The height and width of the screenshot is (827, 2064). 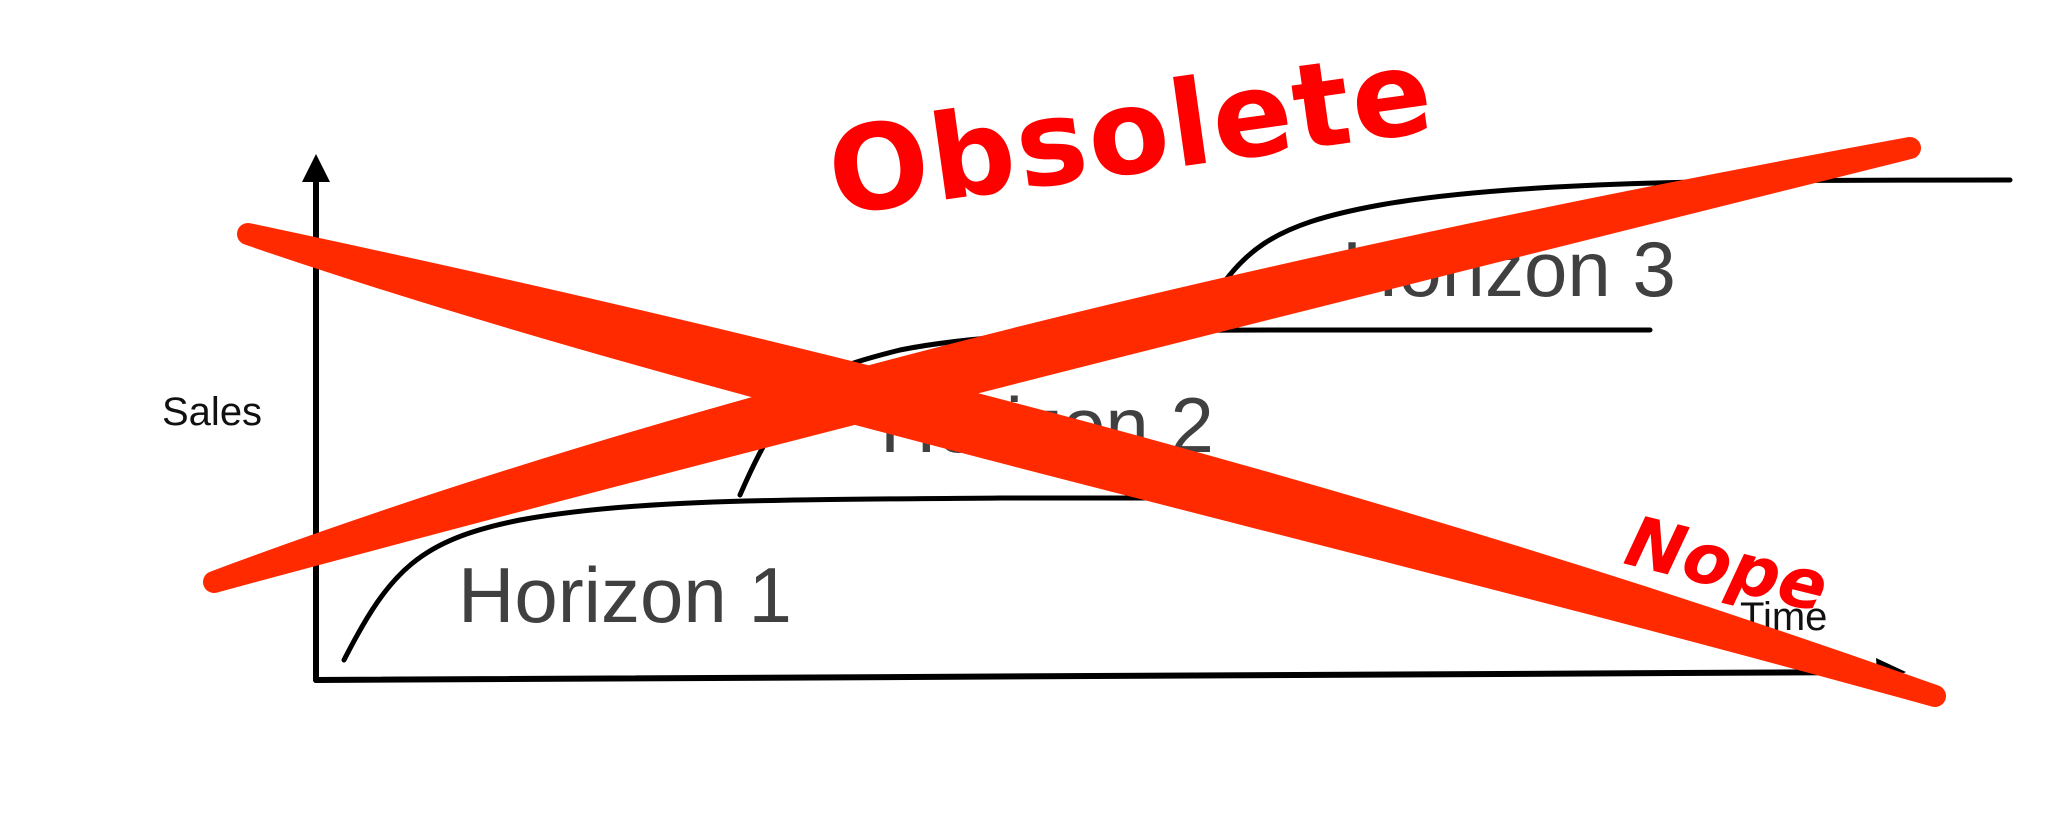 I want to click on y-axis-label: Sales, so click(x=212, y=412).